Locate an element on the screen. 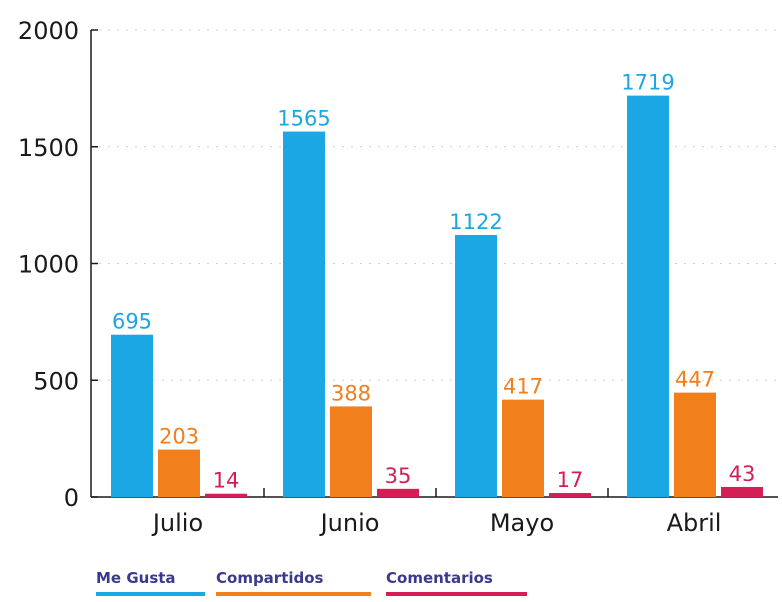 This screenshot has width=782, height=602. bar-comentarios-abril is located at coordinates (742, 491).